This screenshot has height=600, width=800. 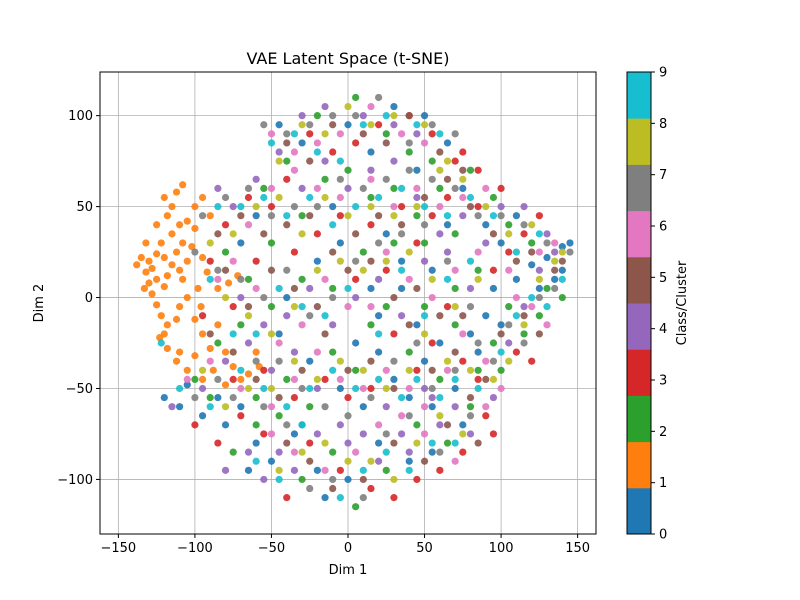 I want to click on colorbar-tick-label: 4, so click(x=663, y=329).